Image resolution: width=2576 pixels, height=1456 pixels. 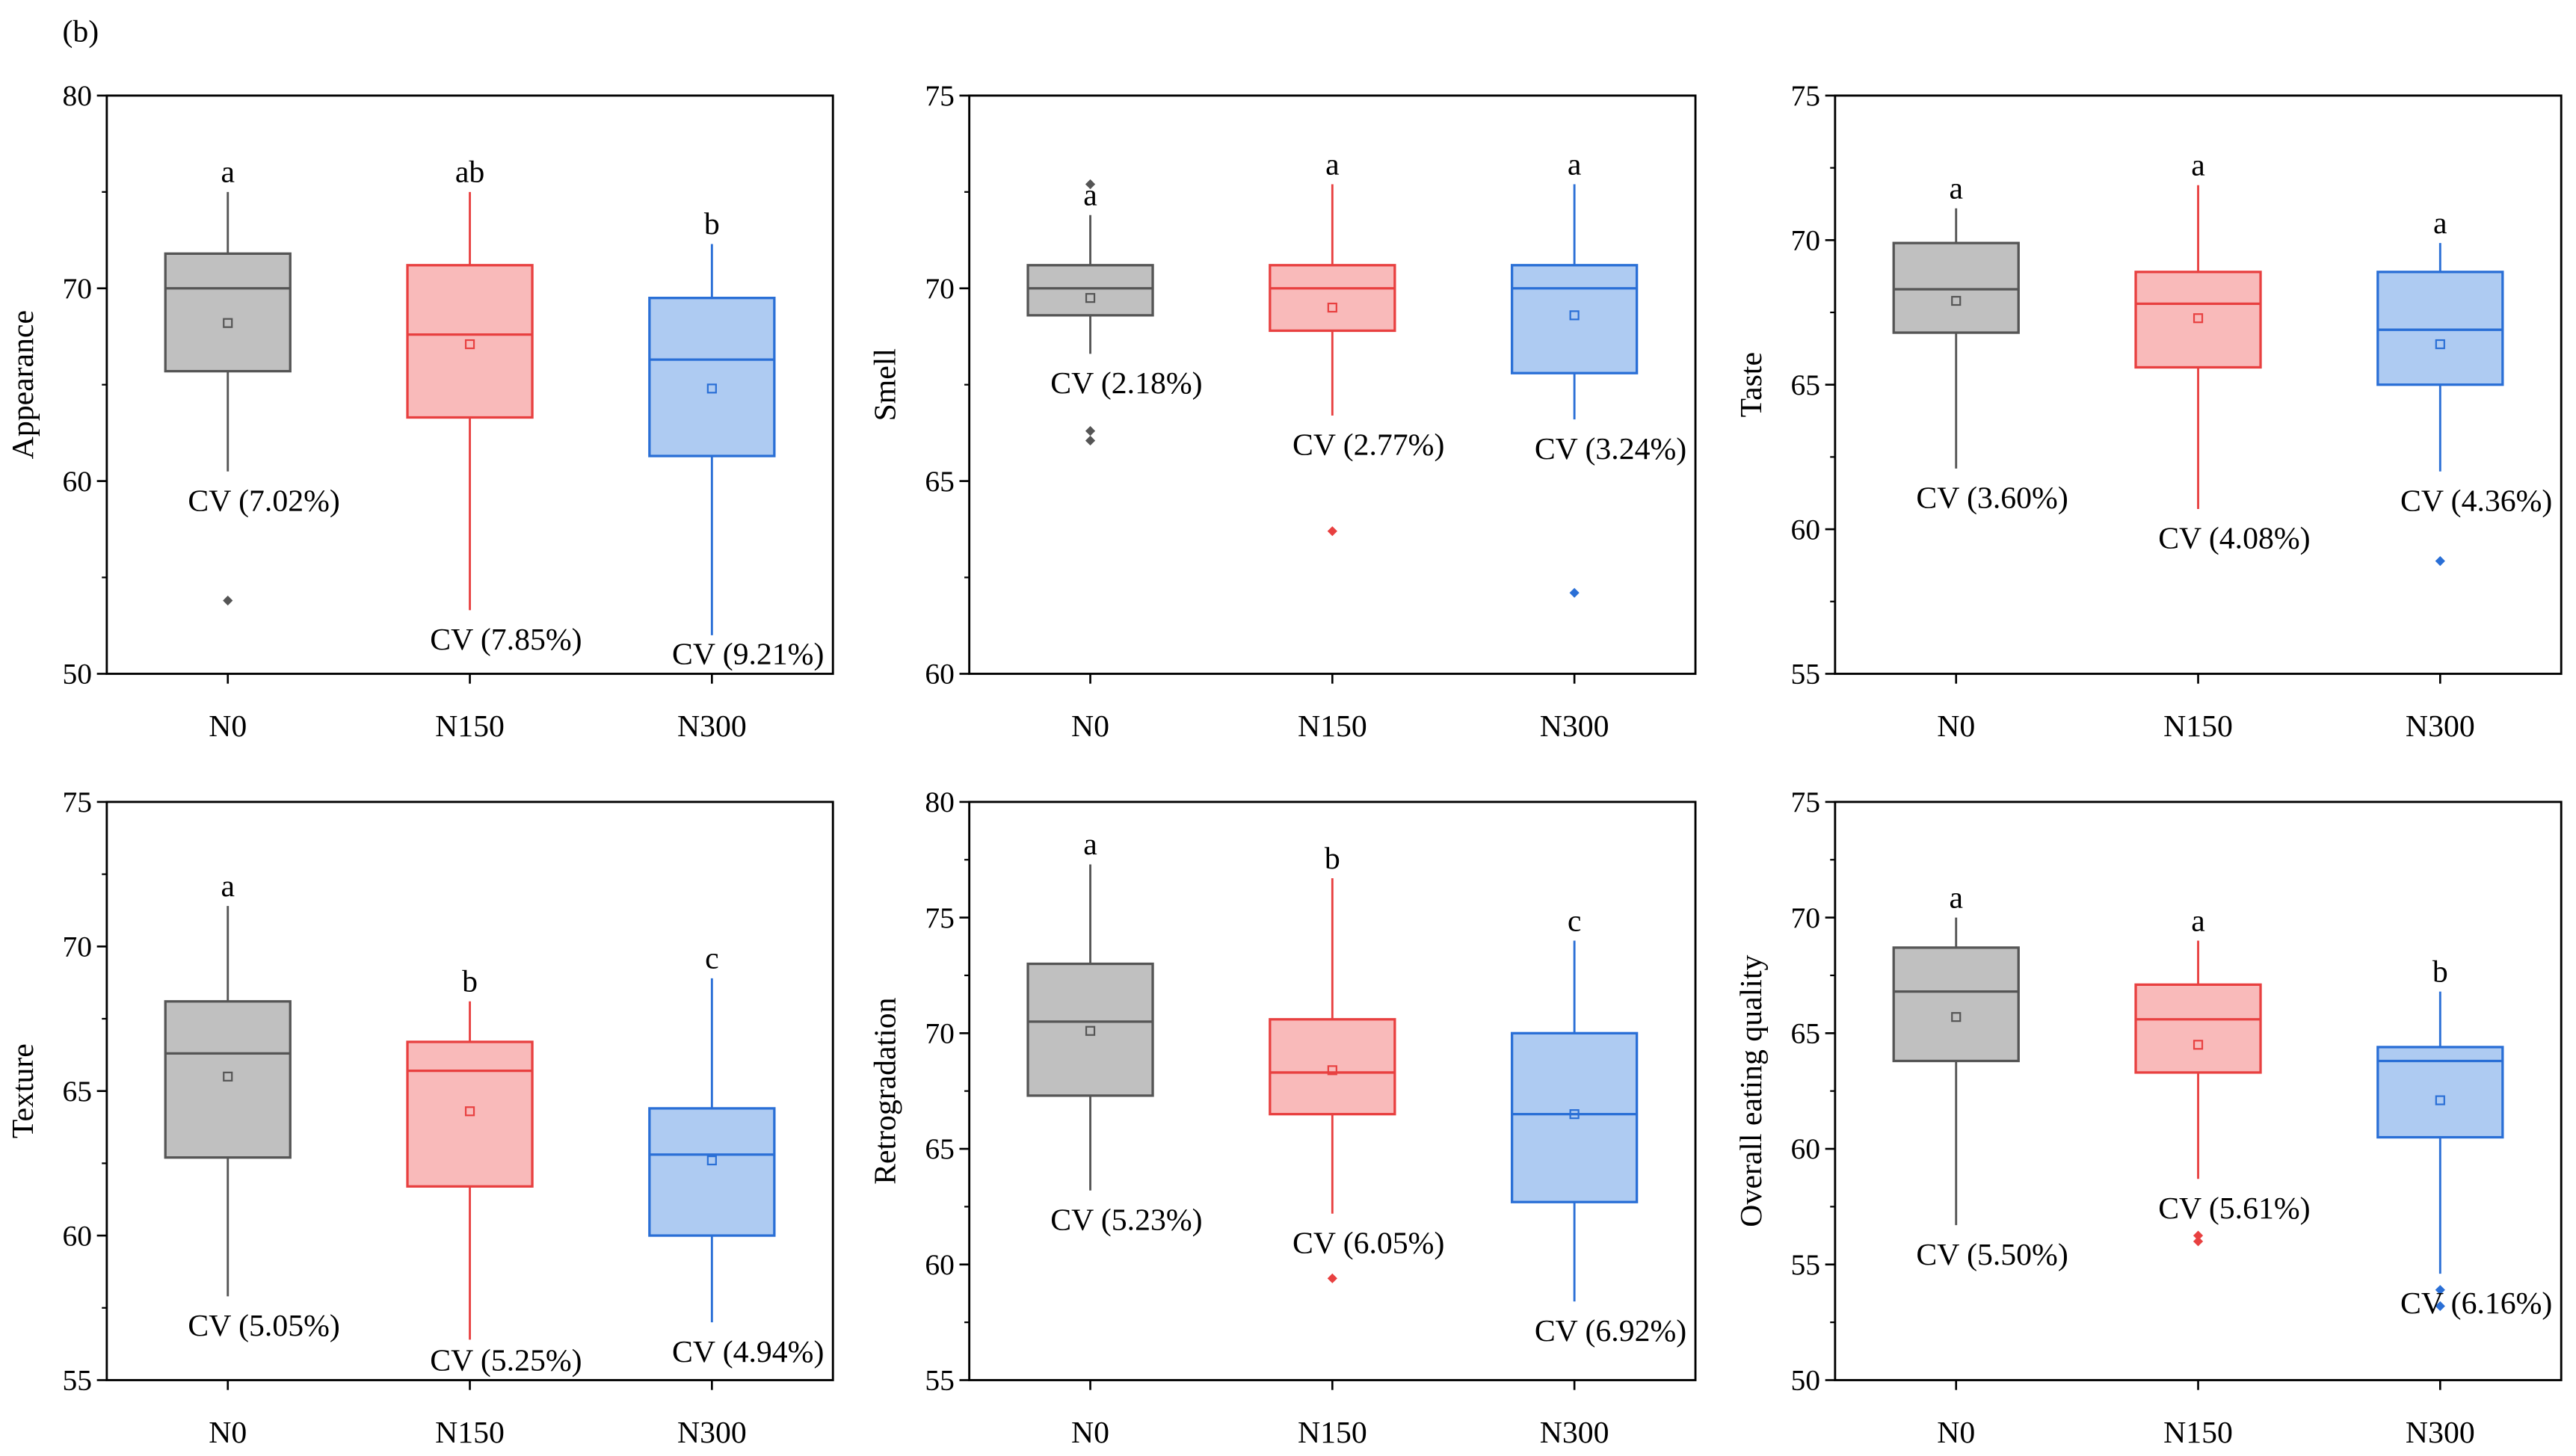 I want to click on box-n150: a CV (2.77%), so click(x=1356, y=342).